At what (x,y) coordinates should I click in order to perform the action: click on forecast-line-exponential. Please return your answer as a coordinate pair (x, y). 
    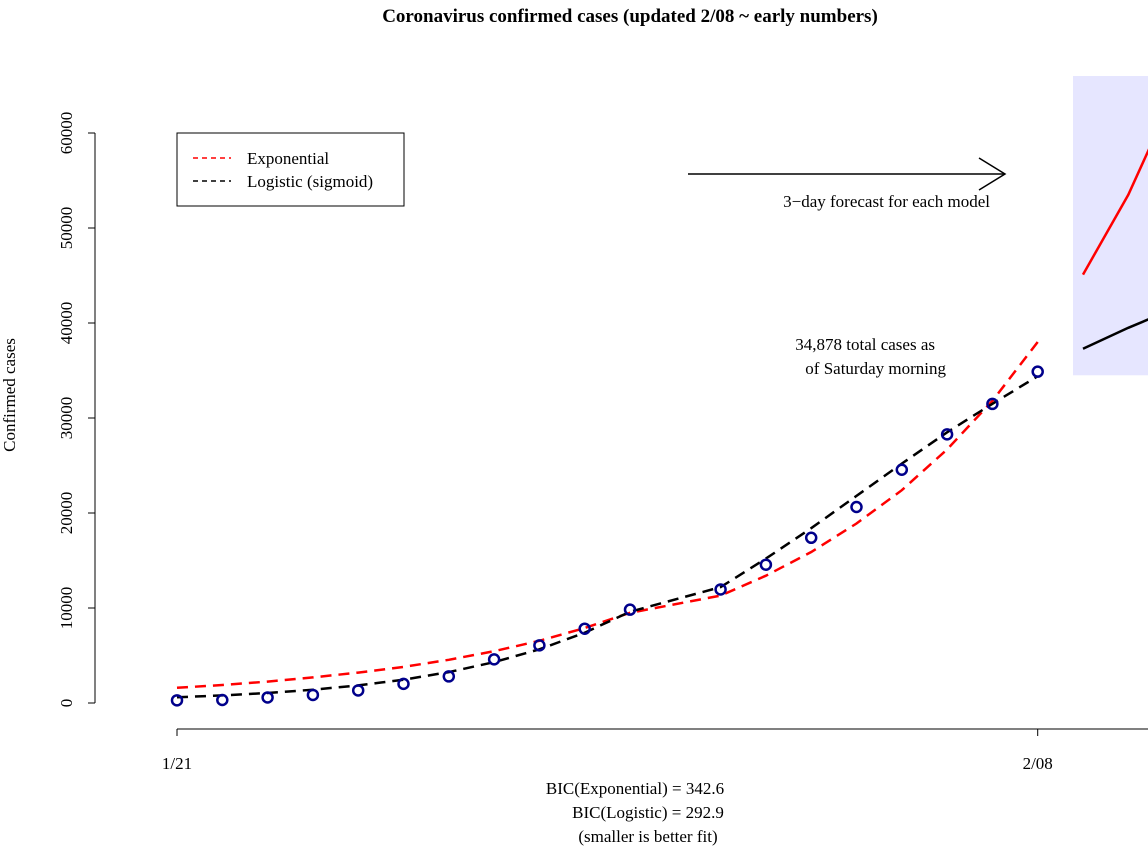
    Looking at the image, I should click on (1114, 212).